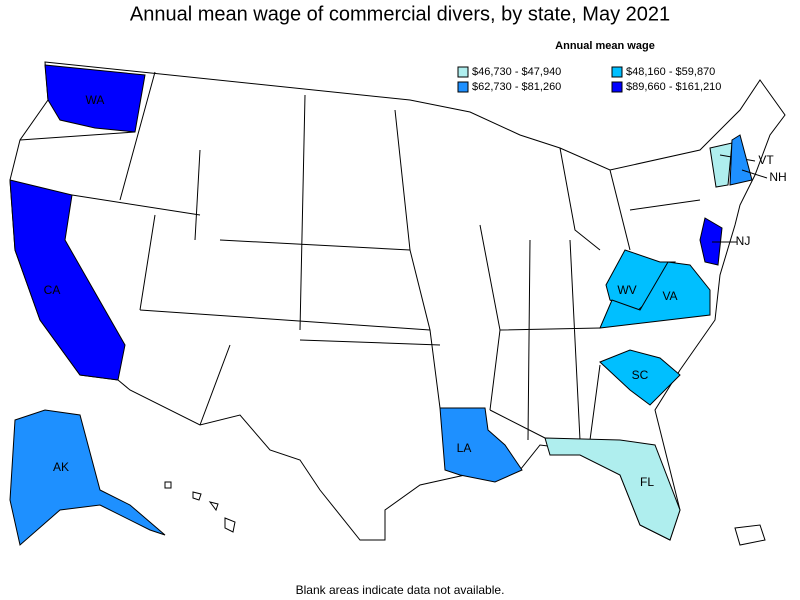 This screenshot has height=600, width=800. Describe the element at coordinates (626, 290) in the screenshot. I see `state-label: WV` at that location.